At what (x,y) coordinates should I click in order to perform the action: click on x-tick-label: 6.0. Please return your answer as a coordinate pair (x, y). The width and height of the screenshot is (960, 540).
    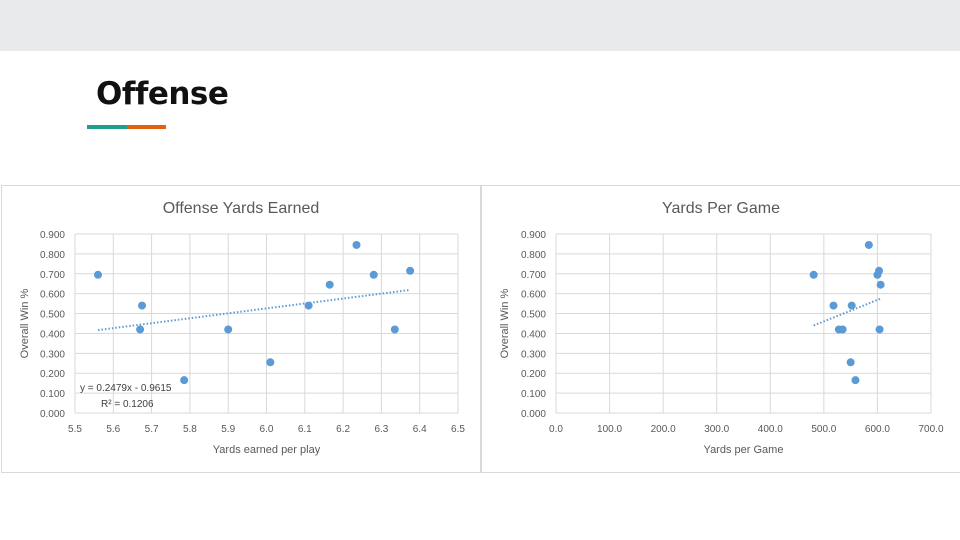
    Looking at the image, I should click on (267, 429).